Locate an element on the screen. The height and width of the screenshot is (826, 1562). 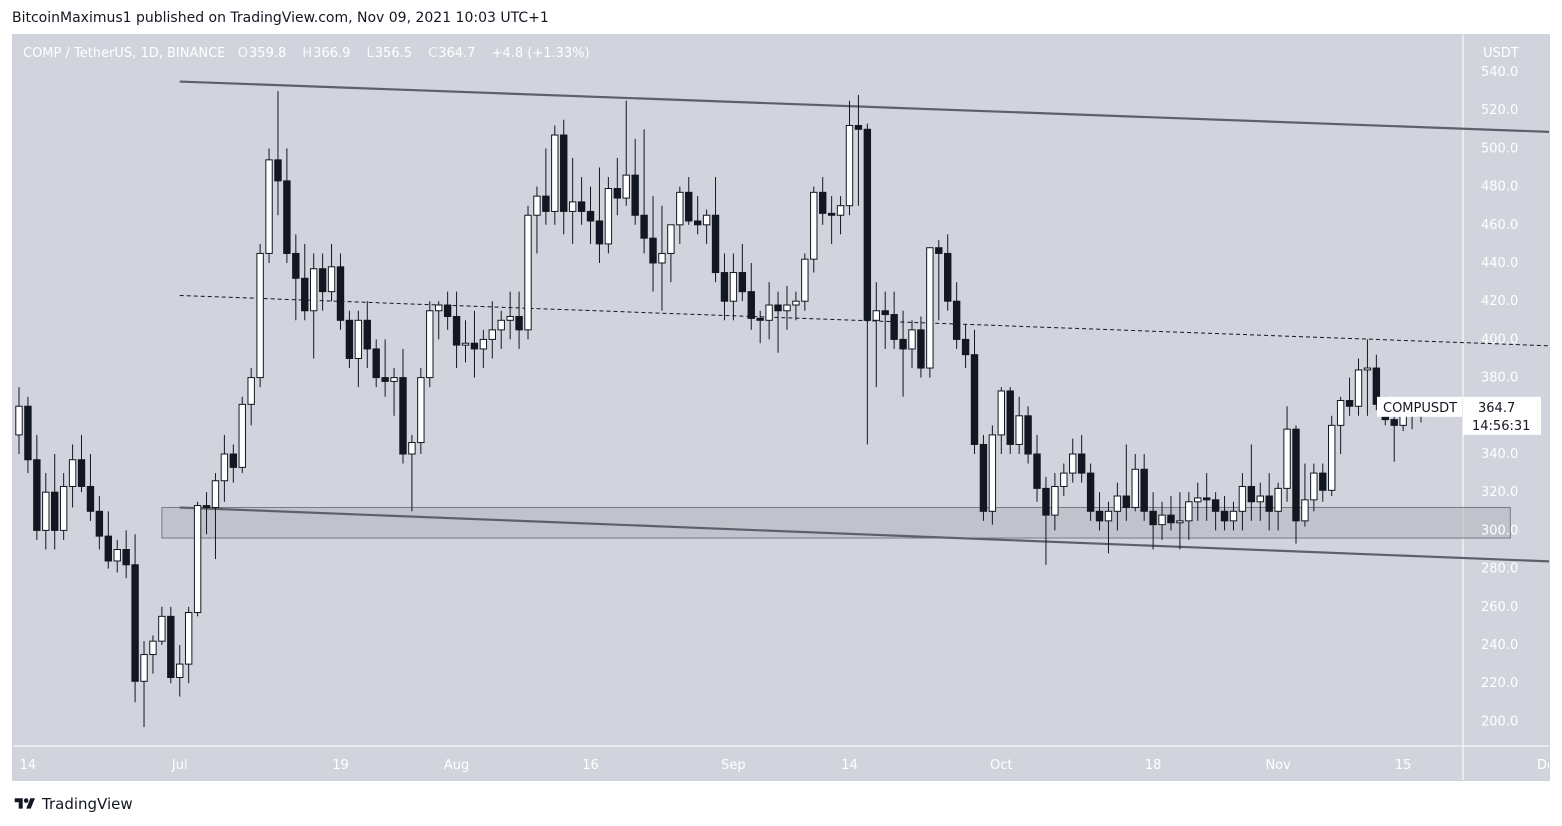
close-label: C is located at coordinates (433, 53).